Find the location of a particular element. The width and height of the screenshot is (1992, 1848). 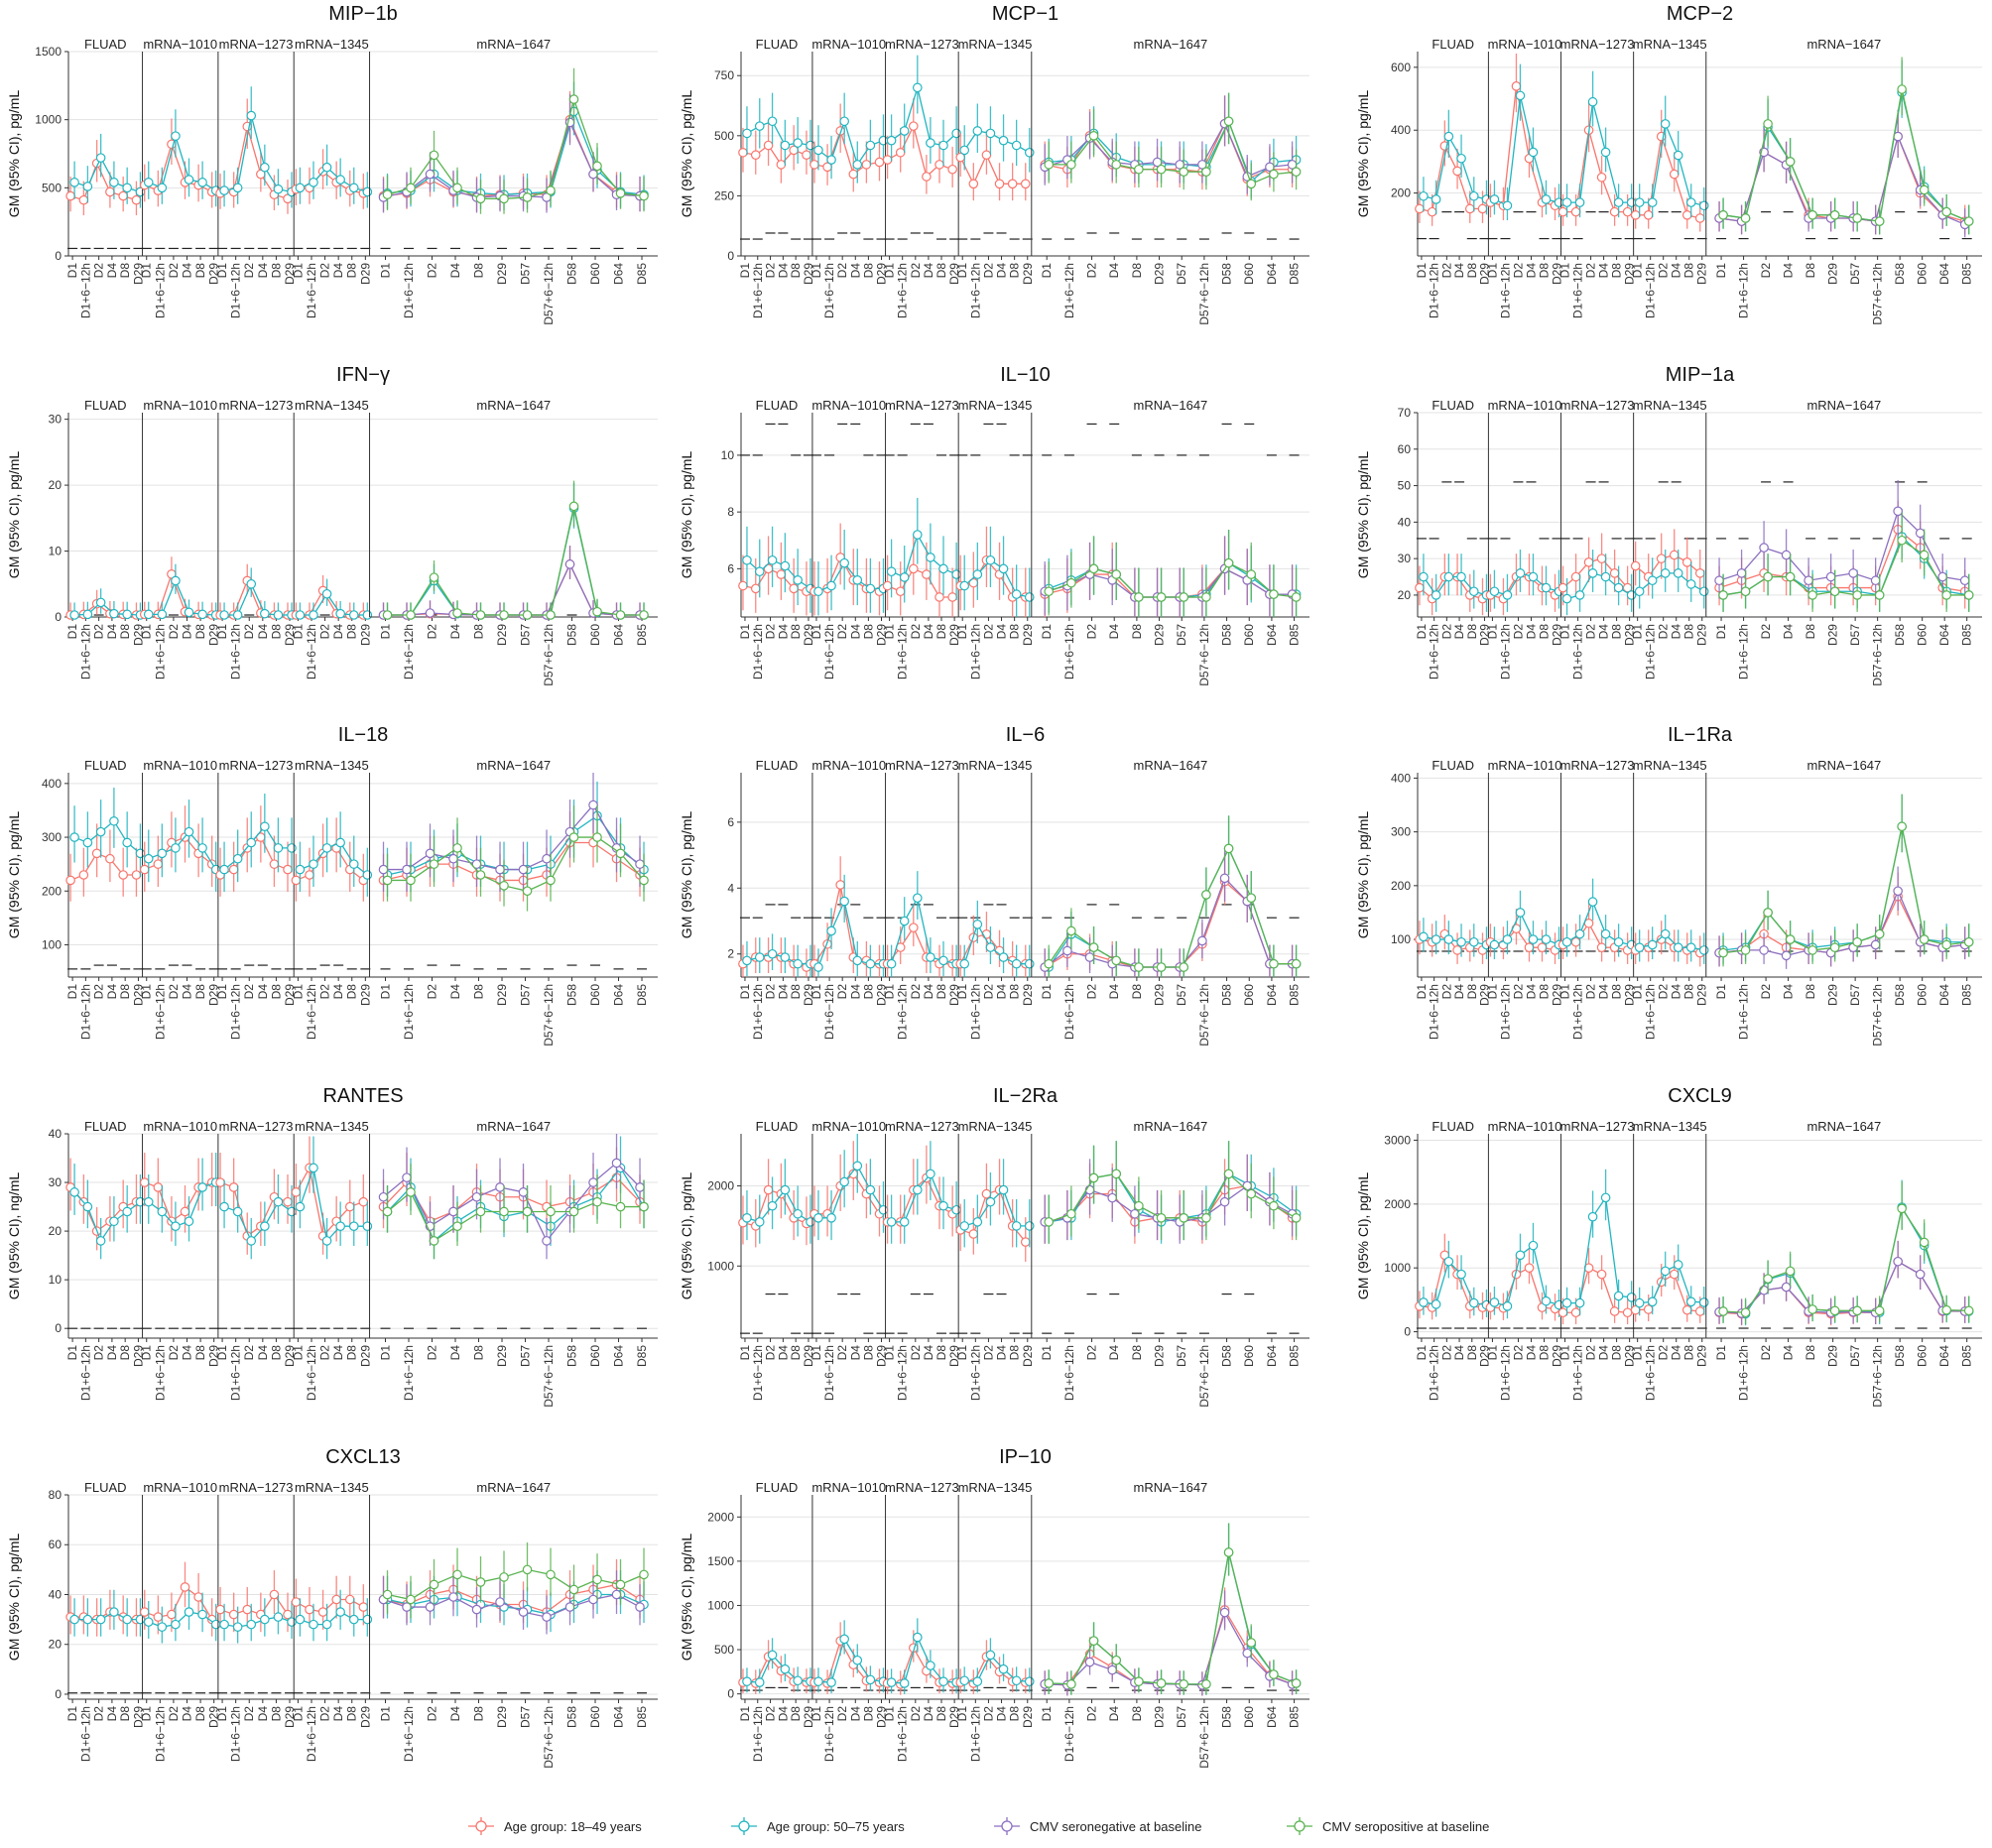

x-tick-label: D57 is located at coordinates (1182, 635).